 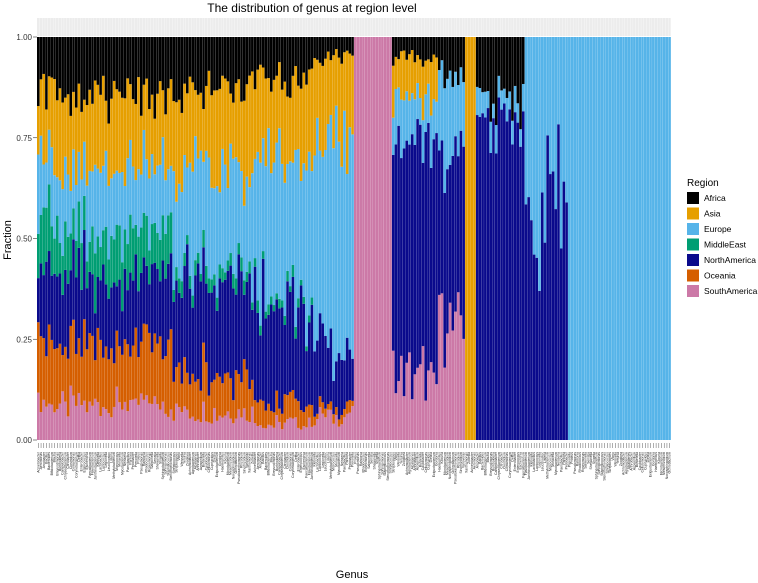 What do you see at coordinates (499, 466) in the screenshot?
I see `x-tick-label: Chryseobacterium` at bounding box center [499, 466].